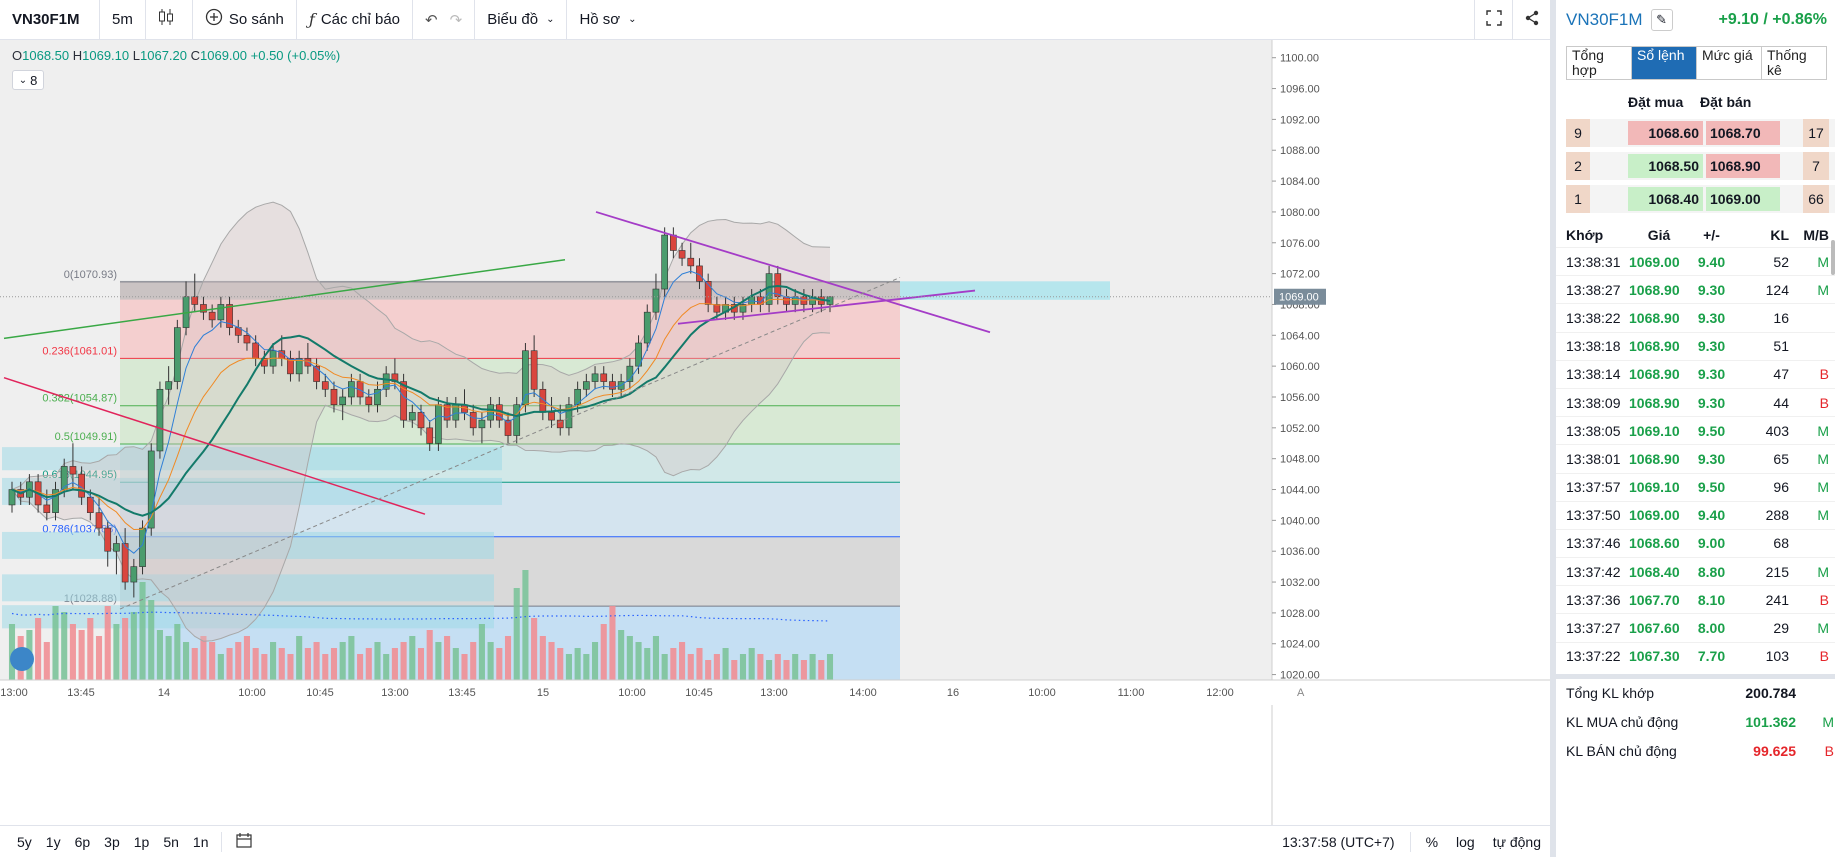  What do you see at coordinates (1578, 199) in the screenshot?
I see `bid-count: 1` at bounding box center [1578, 199].